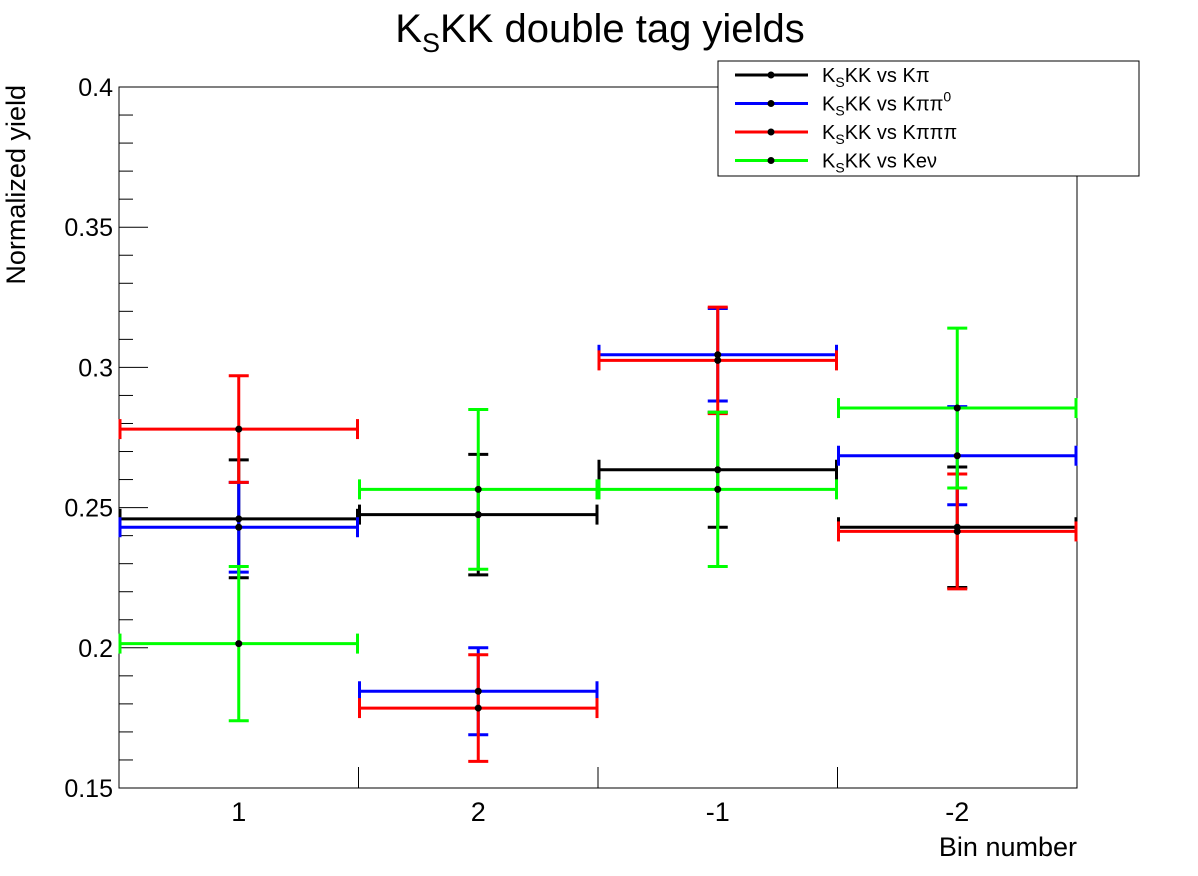  I want to click on legend-label: KSKK vs Kπ, so click(876, 77).